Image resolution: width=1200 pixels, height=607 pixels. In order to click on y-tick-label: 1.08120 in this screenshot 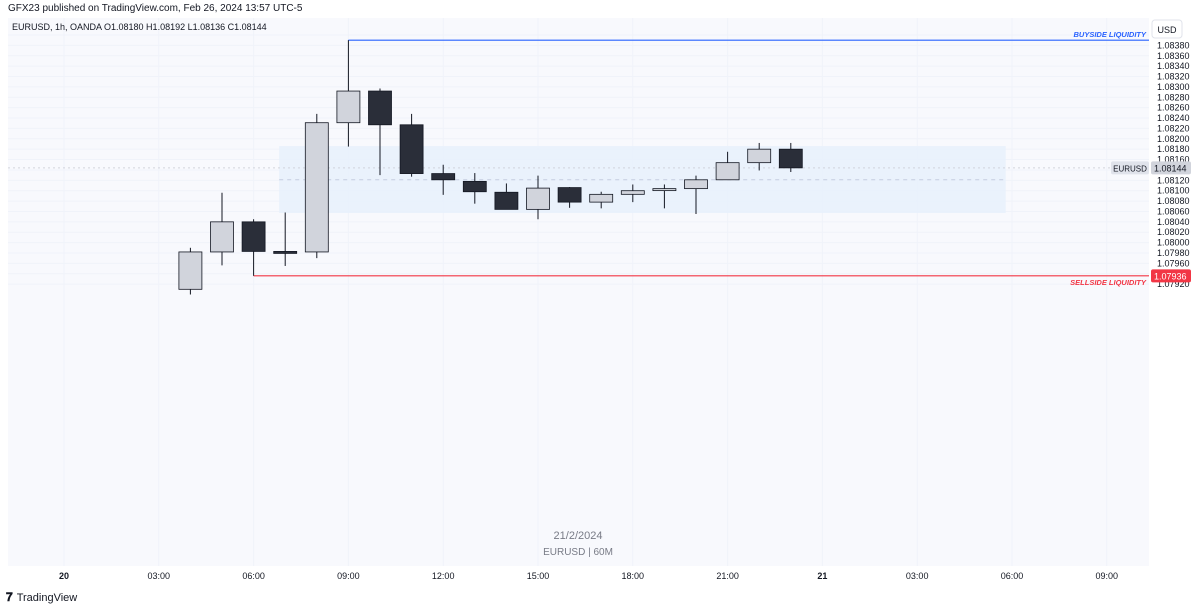, I will do `click(1173, 180)`.